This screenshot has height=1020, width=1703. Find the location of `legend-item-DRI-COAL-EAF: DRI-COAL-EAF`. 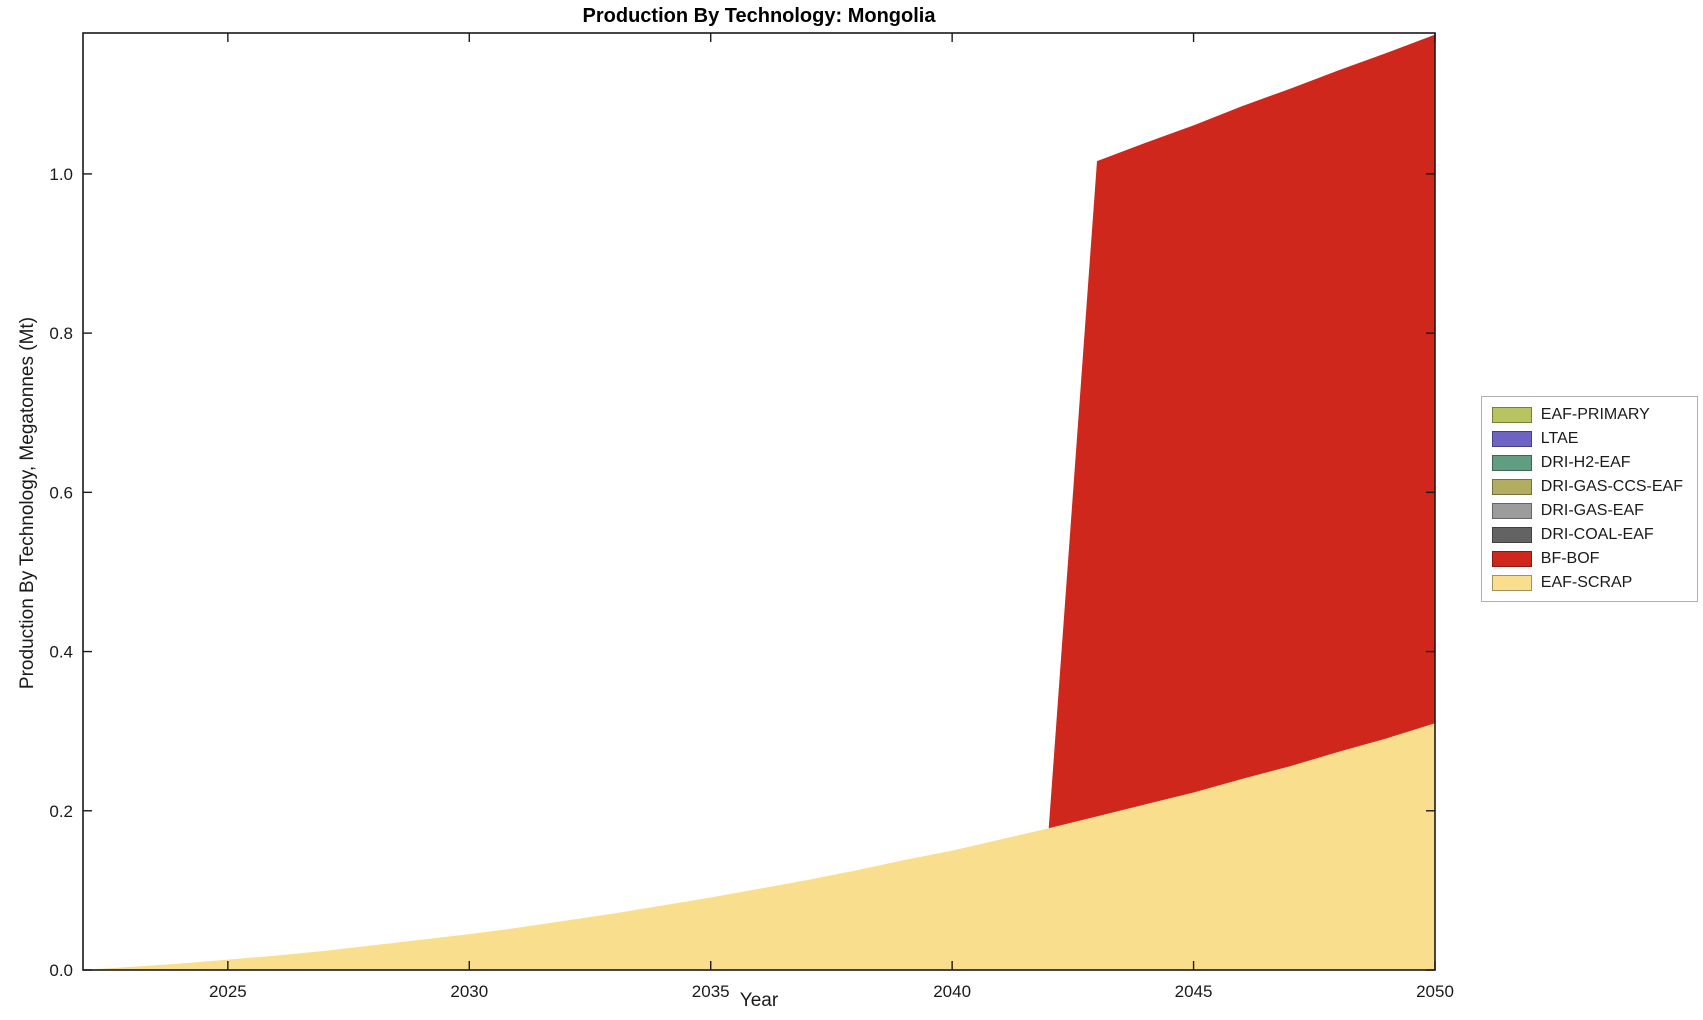

legend-item-DRI-COAL-EAF: DRI-COAL-EAF is located at coordinates (1587, 535).